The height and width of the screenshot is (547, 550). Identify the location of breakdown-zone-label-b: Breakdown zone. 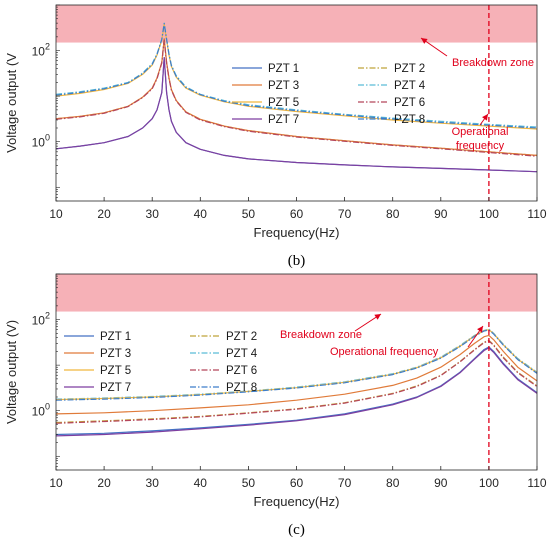
(493, 63).